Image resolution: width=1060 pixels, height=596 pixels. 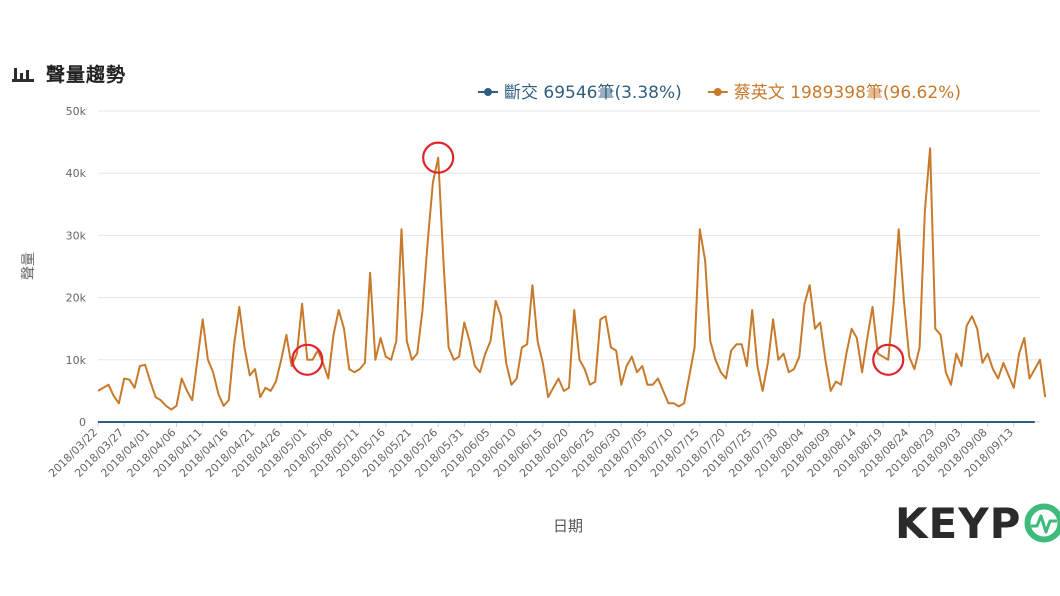 What do you see at coordinates (86, 74) in the screenshot?
I see `chart-title: 聲量趨勢` at bounding box center [86, 74].